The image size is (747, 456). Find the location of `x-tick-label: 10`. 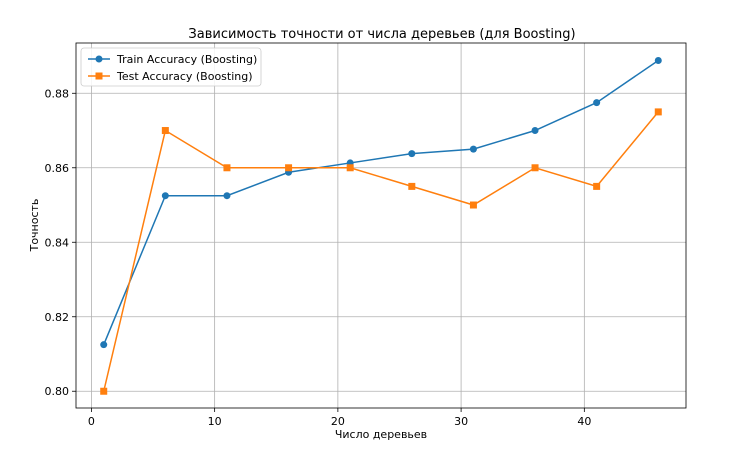

x-tick-label: 10 is located at coordinates (215, 421).